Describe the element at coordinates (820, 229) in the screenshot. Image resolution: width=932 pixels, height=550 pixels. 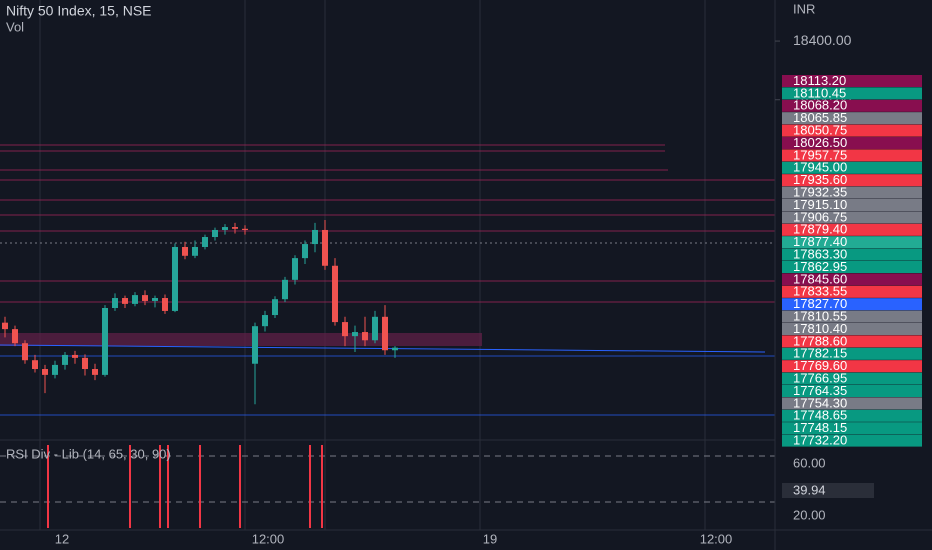
I see `price-tag-label: 17879.40` at that location.